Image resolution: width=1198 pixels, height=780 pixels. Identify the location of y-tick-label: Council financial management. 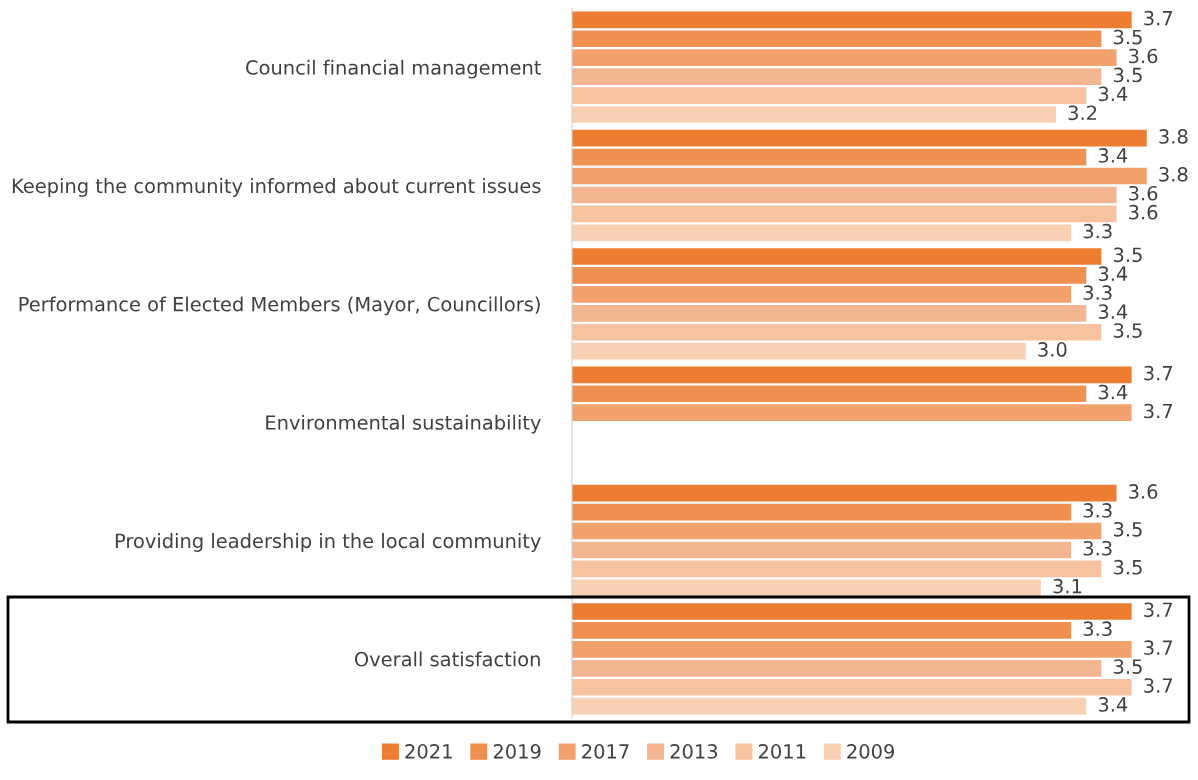
(393, 69).